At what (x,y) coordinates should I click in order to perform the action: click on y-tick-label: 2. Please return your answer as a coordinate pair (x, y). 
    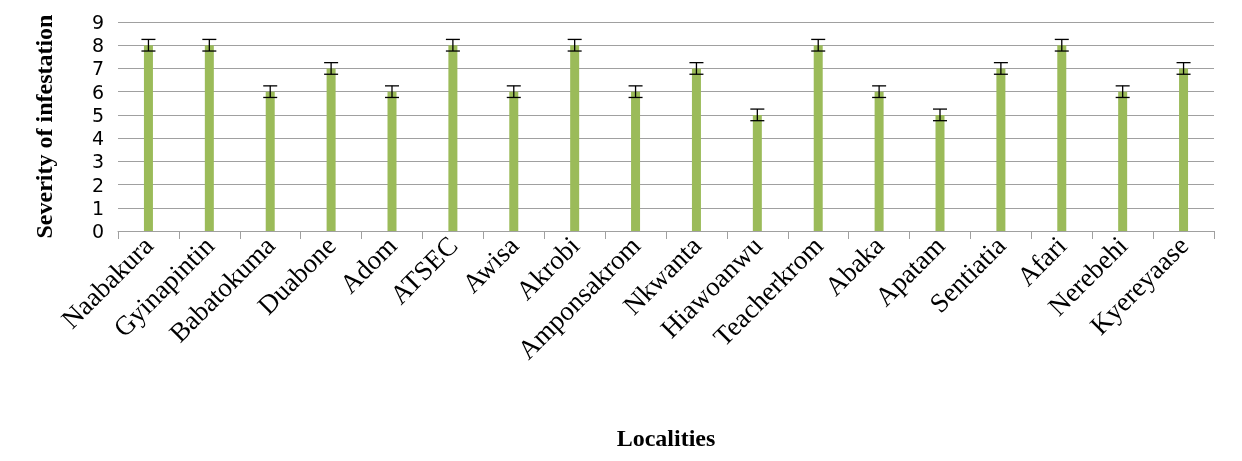
    Looking at the image, I should click on (97, 184).